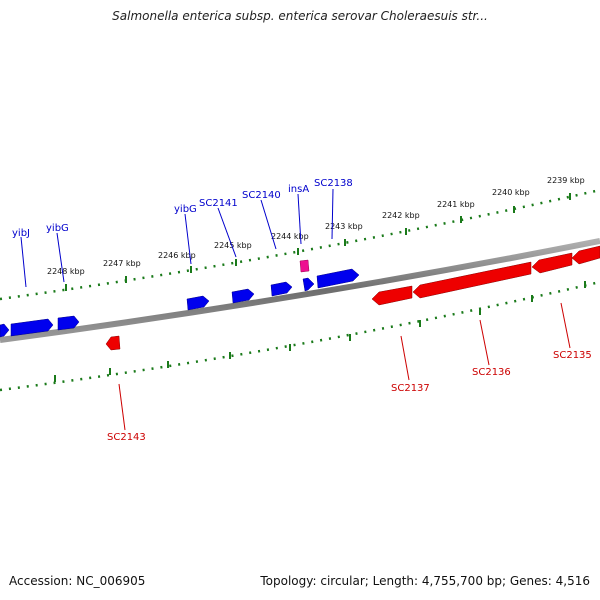  Describe the element at coordinates (77, 581) in the screenshot. I see `accession-label: Accession: NC_006905` at that location.